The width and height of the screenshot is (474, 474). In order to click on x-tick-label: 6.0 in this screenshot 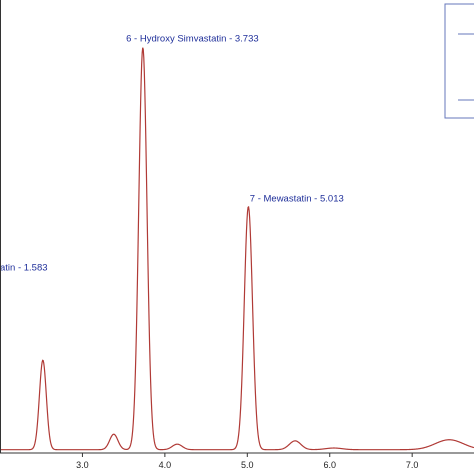, I will do `click(329, 465)`.